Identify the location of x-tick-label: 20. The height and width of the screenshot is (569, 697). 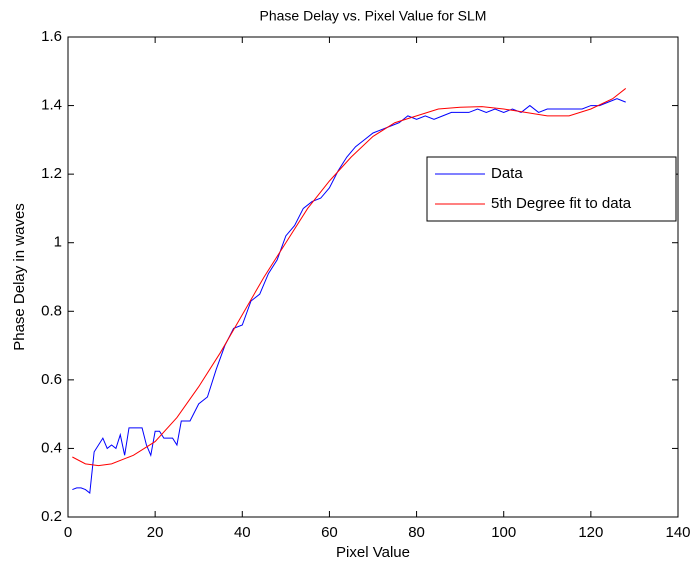
(155, 532).